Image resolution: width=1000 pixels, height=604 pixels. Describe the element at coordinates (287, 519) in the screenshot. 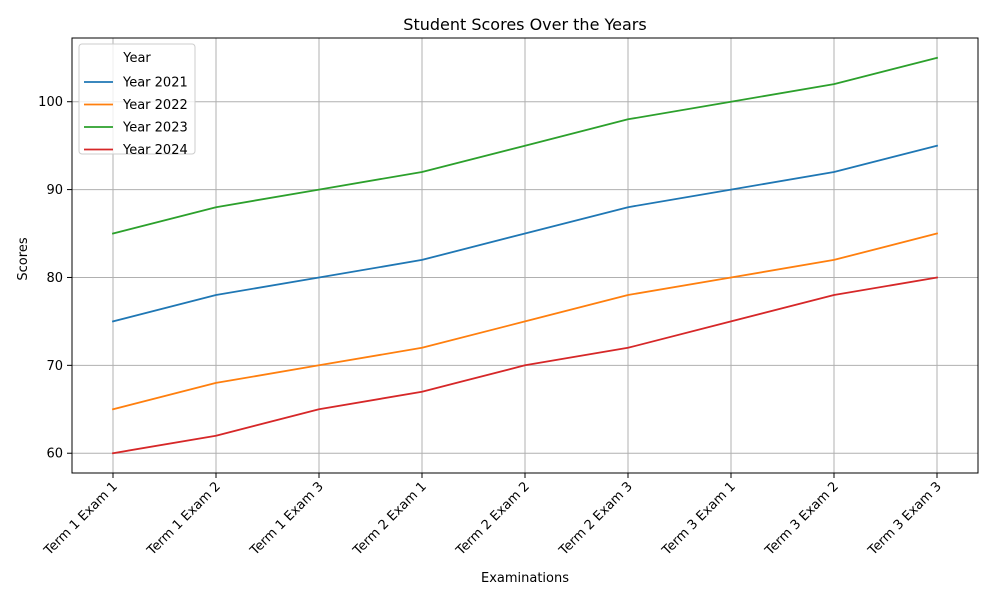

I see `x-tick-label: Term 1 Exam 3` at that location.